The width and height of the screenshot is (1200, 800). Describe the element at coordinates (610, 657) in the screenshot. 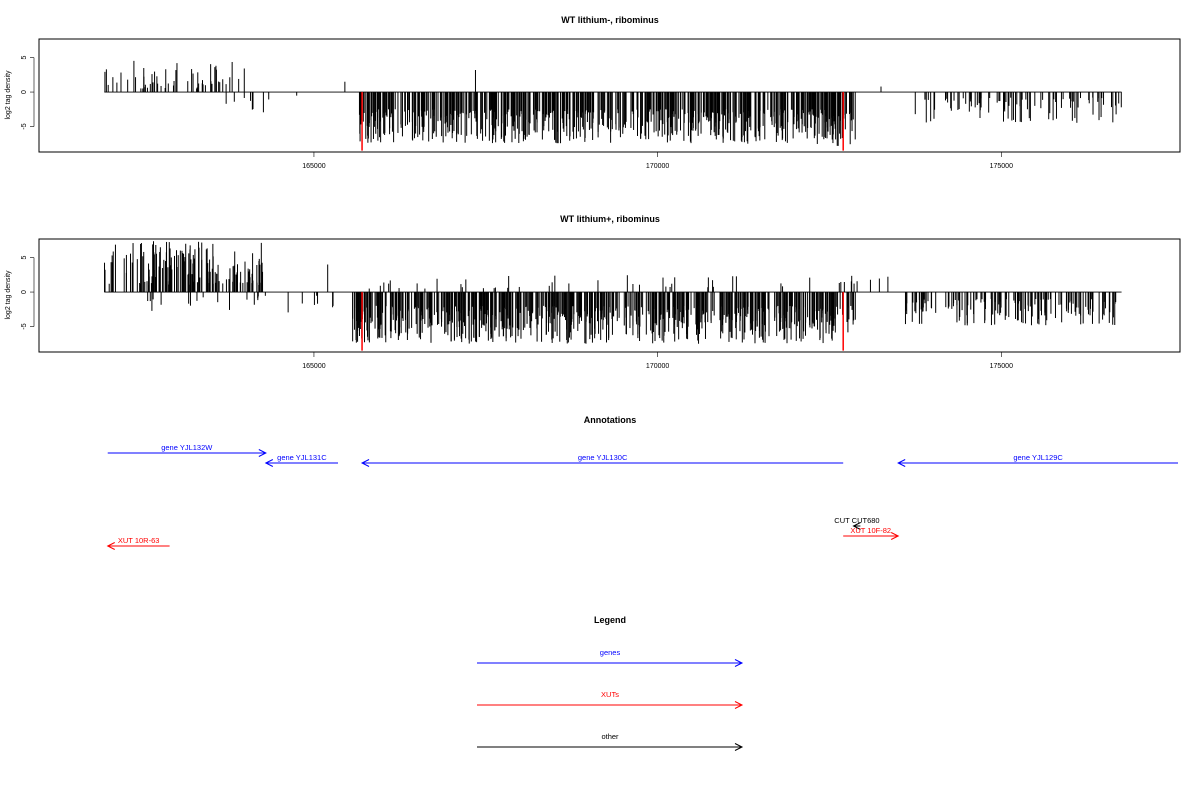

I see `legend-item-genes: genes` at that location.